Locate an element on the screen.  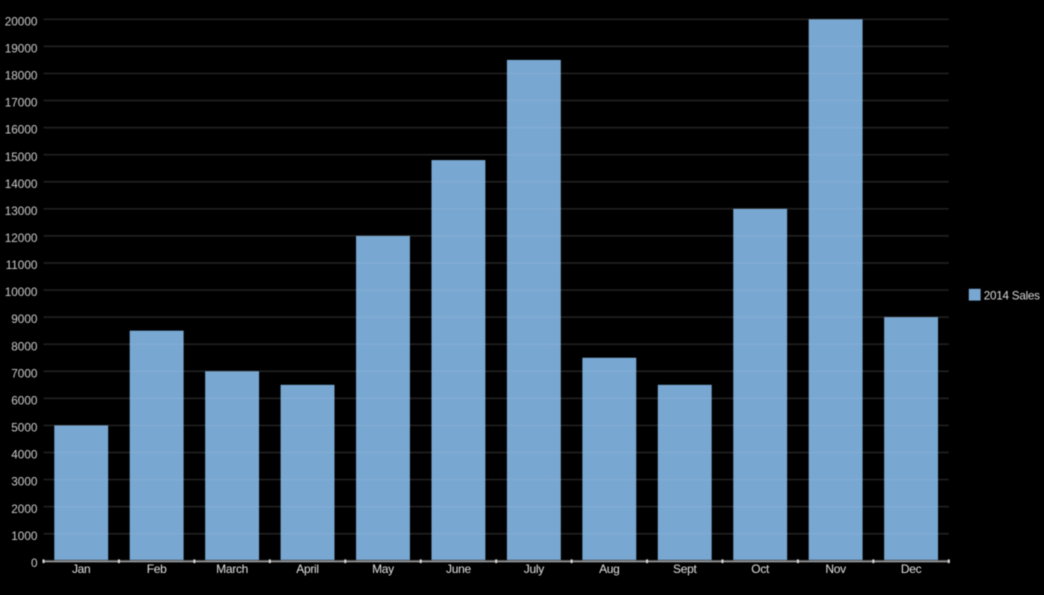
svg-text: Oct is located at coordinates (760, 569).